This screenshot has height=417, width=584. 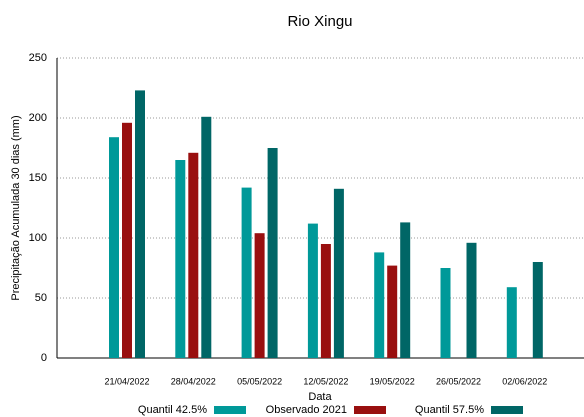 What do you see at coordinates (392, 381) in the screenshot?
I see `x-tick-label: 19/05/2022` at bounding box center [392, 381].